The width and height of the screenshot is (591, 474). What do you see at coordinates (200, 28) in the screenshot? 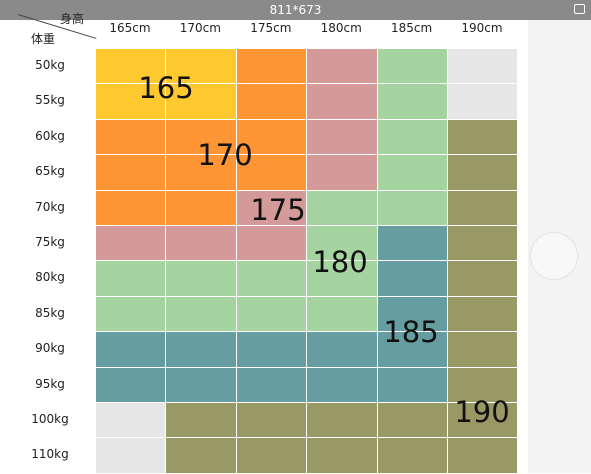
I see `column-header: 170cm` at bounding box center [200, 28].